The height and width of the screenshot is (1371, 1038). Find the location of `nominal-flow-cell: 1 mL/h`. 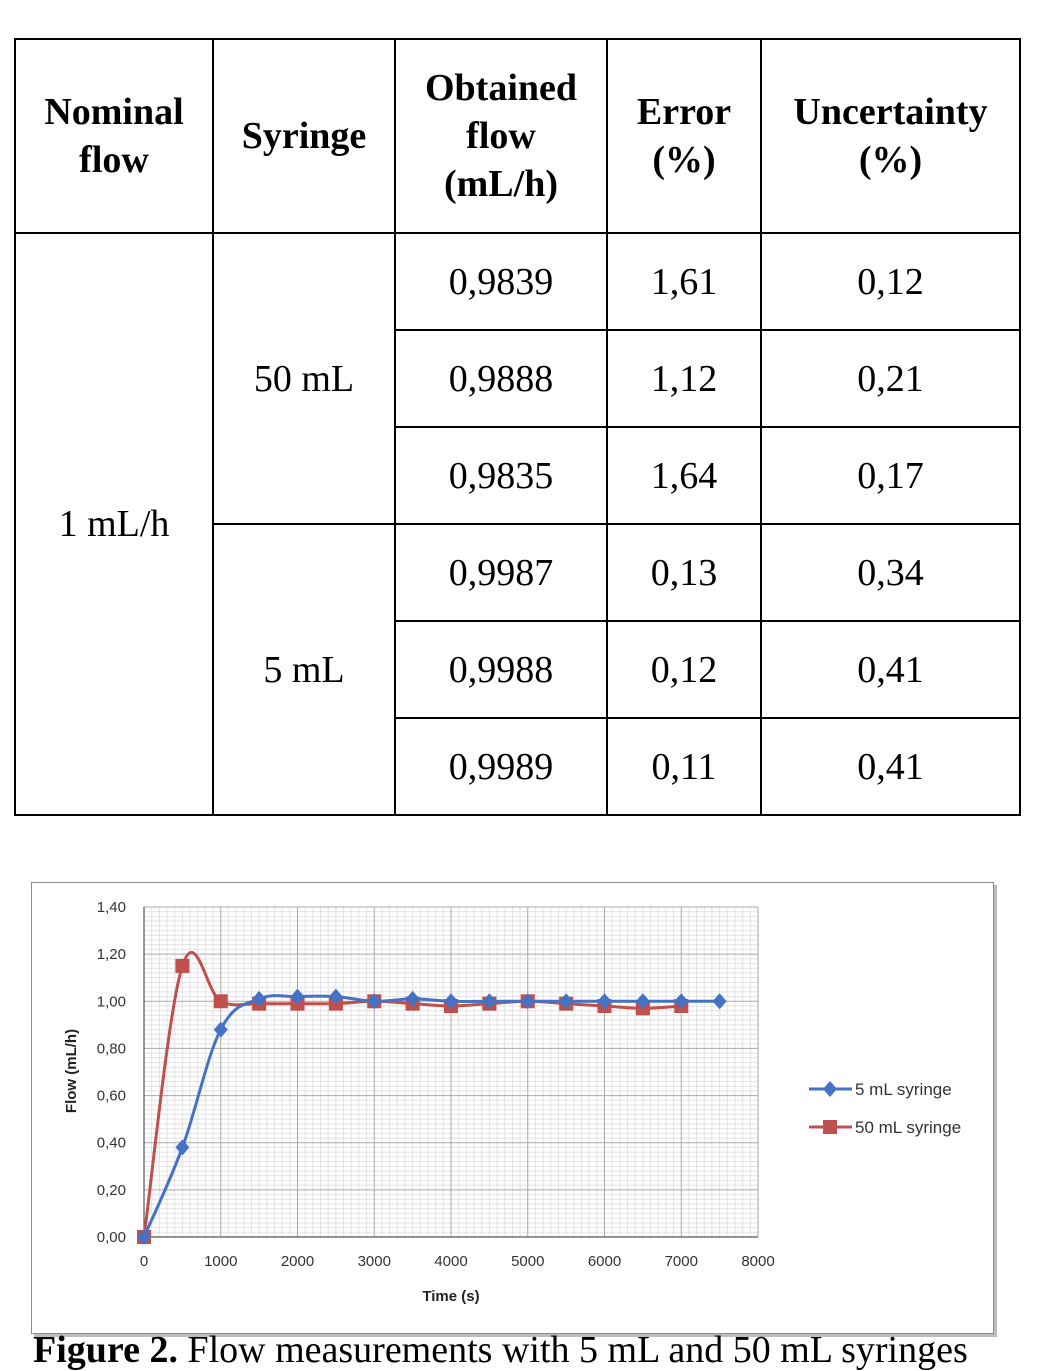

nominal-flow-cell: 1 mL/h is located at coordinates (114, 524).